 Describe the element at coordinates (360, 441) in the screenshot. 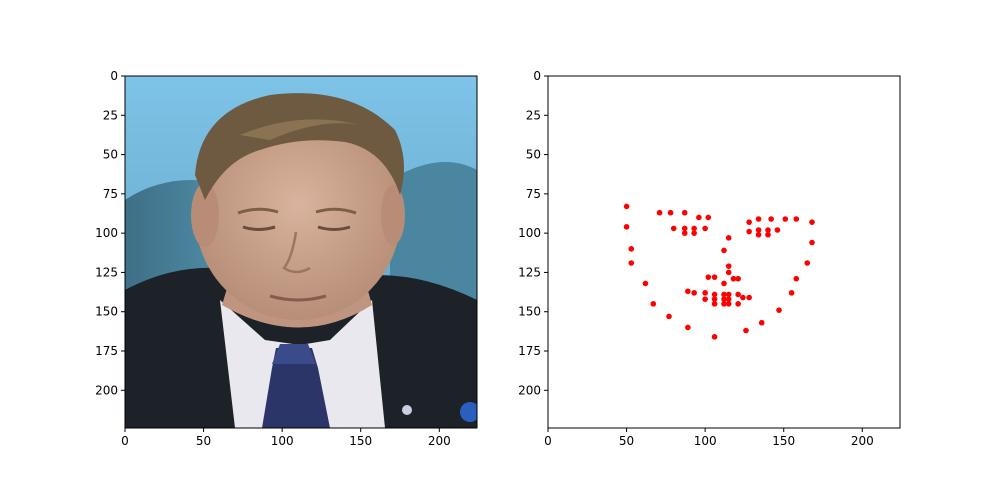

I see `photo-x-tick-label: 150` at that location.